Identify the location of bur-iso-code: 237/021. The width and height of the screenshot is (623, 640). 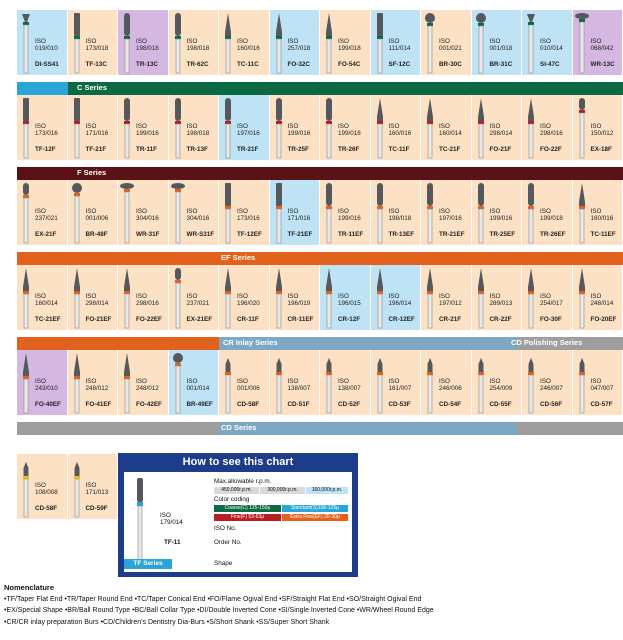
(198, 303).